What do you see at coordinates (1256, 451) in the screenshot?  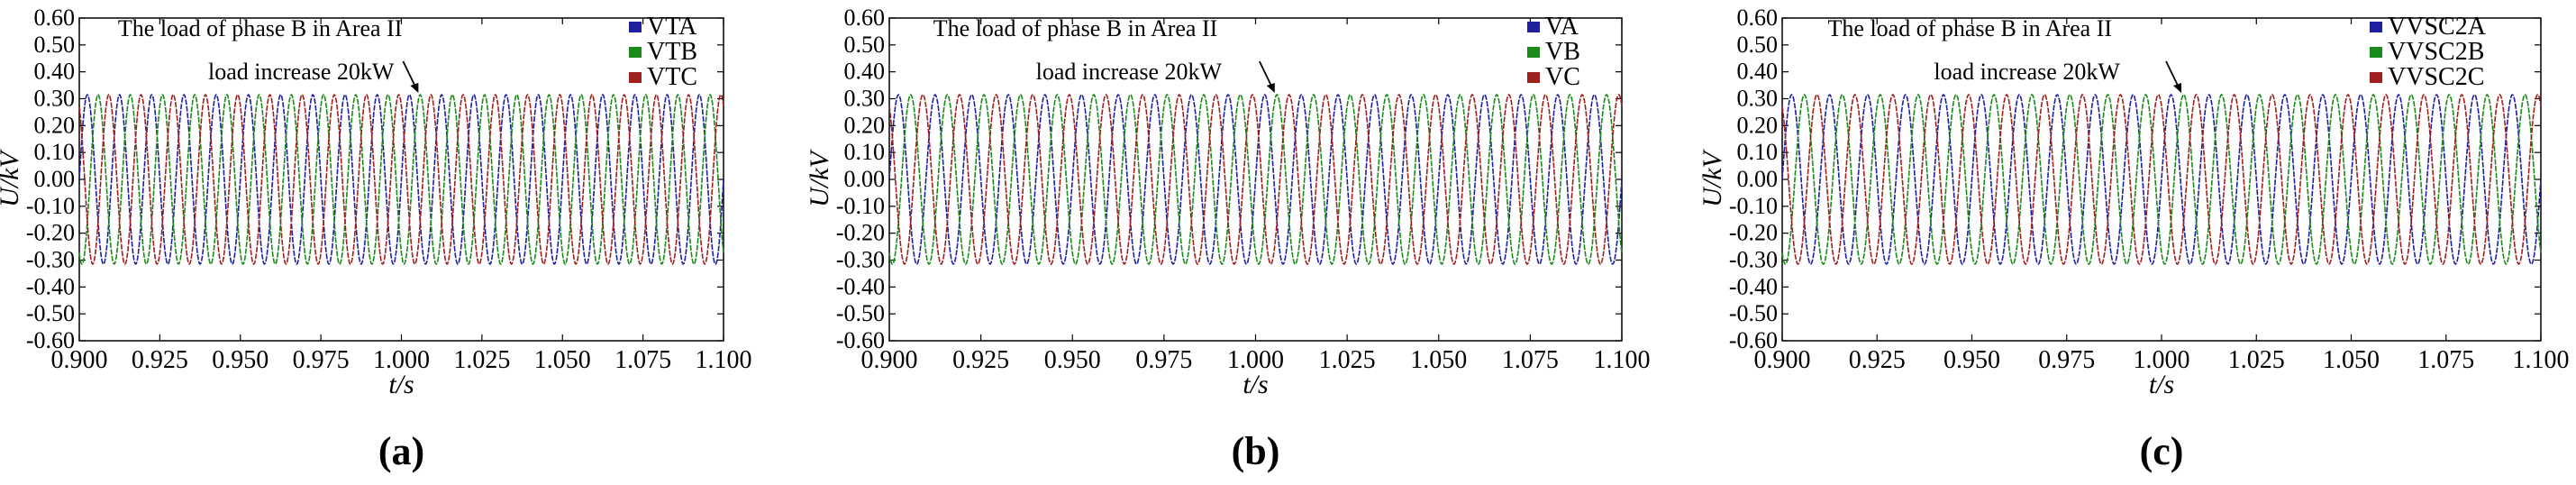 I see `panel-label: (b)` at bounding box center [1256, 451].